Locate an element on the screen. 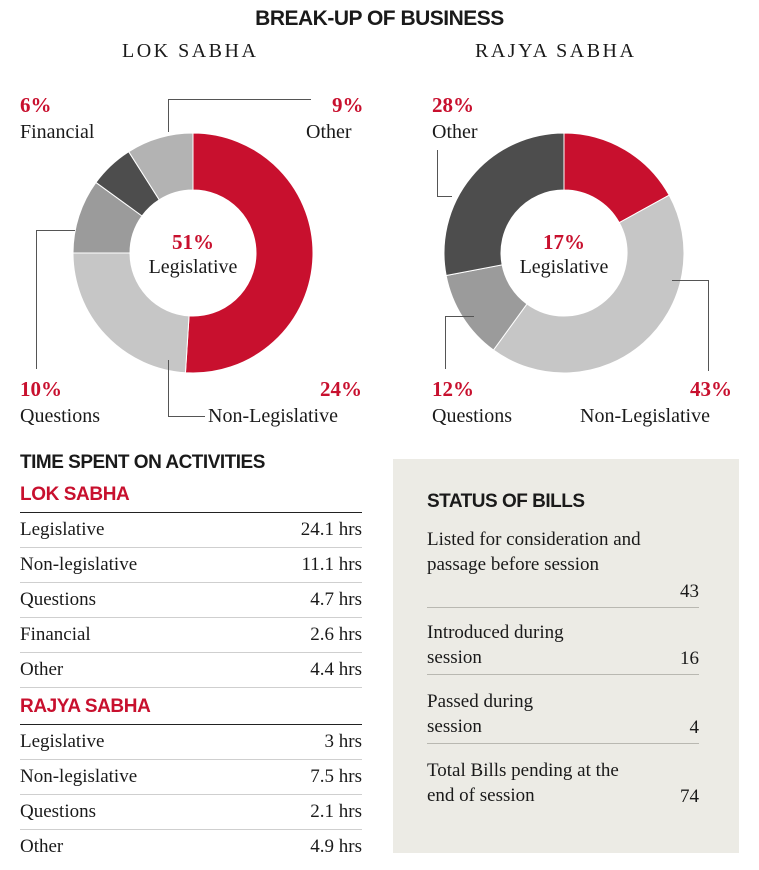 This screenshot has height=870, width=759. rs-other-label: Other is located at coordinates (455, 132).